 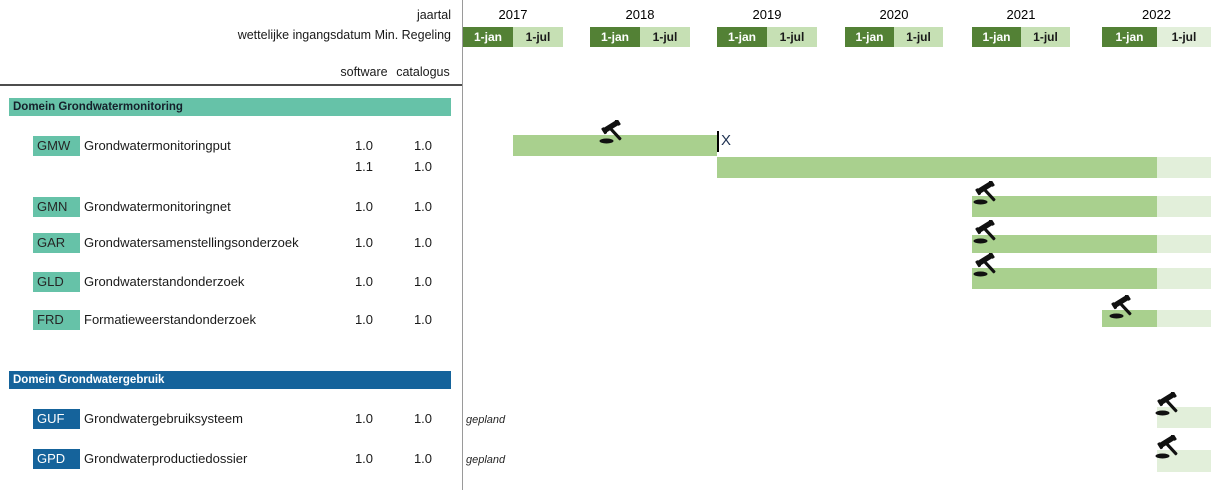 What do you see at coordinates (157, 206) in the screenshot?
I see `row-name: Grondwatermonitoringnet` at bounding box center [157, 206].